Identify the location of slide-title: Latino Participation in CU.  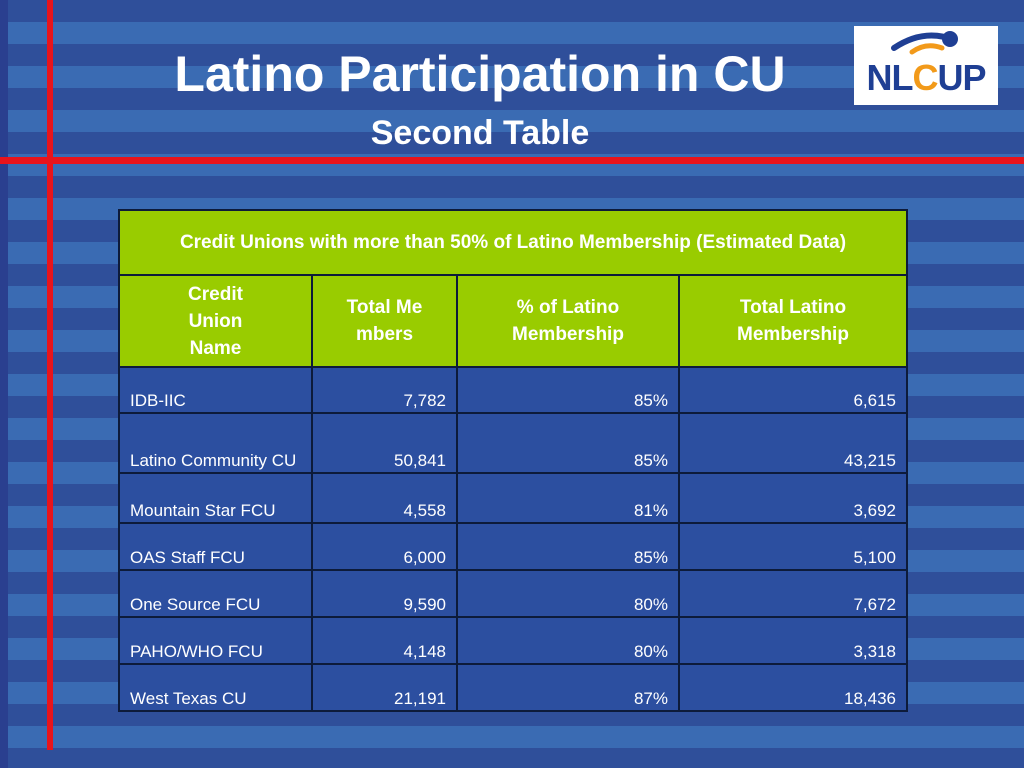
(480, 74).